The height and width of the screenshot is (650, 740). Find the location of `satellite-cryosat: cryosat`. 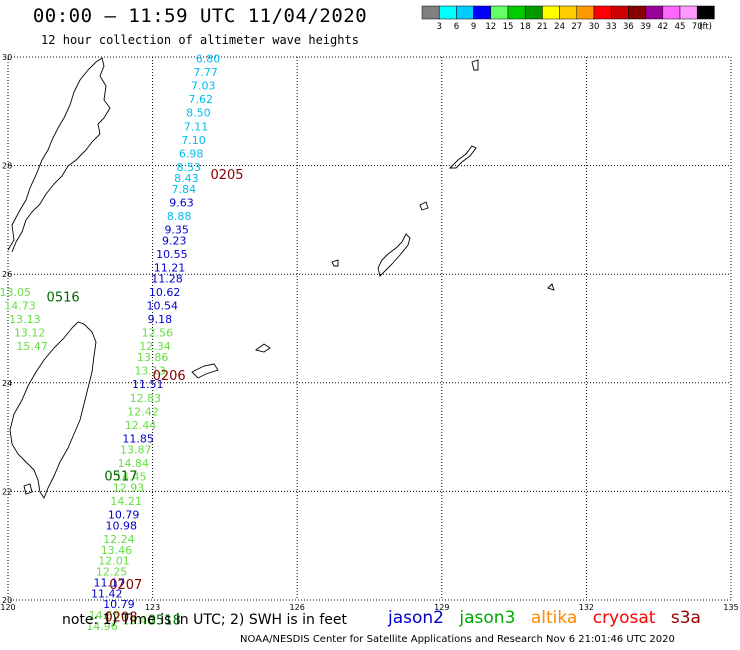

satellite-cryosat: cryosat is located at coordinates (624, 618).